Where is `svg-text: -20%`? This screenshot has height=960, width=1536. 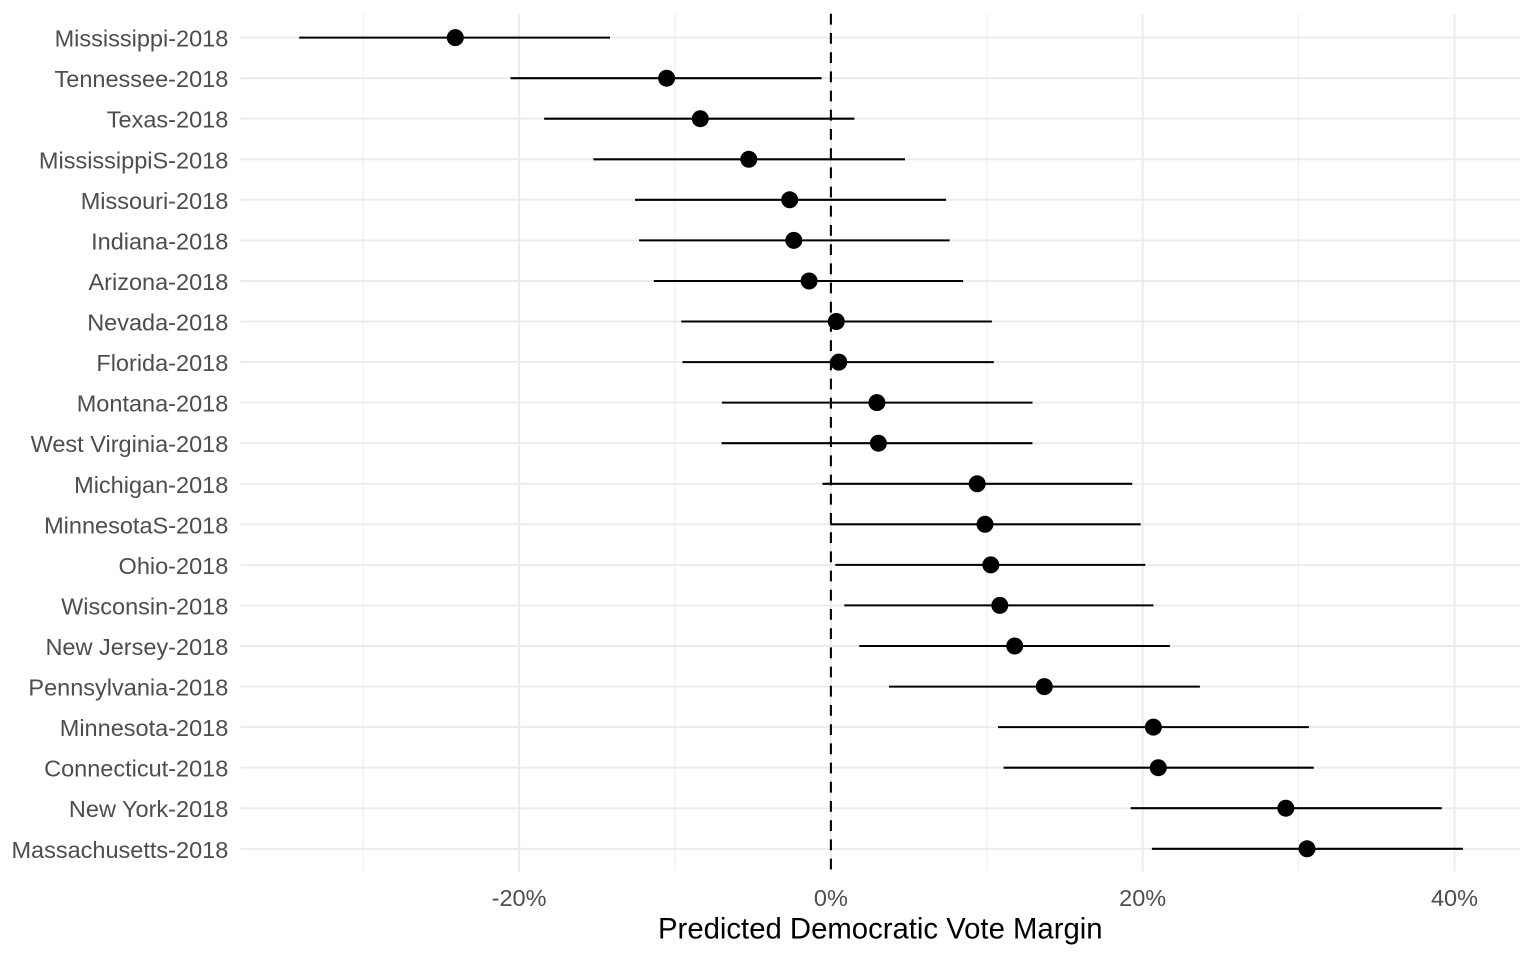 svg-text: -20% is located at coordinates (519, 898).